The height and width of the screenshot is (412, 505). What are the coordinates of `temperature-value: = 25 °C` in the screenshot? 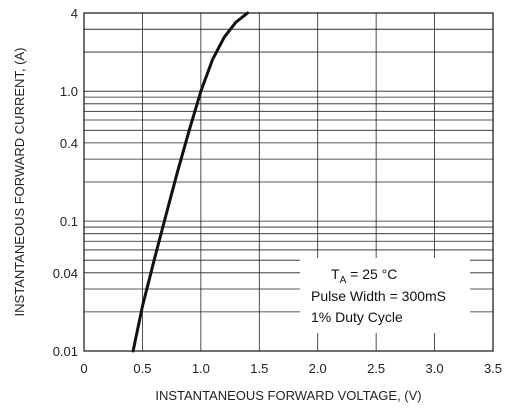 It's located at (371, 274).